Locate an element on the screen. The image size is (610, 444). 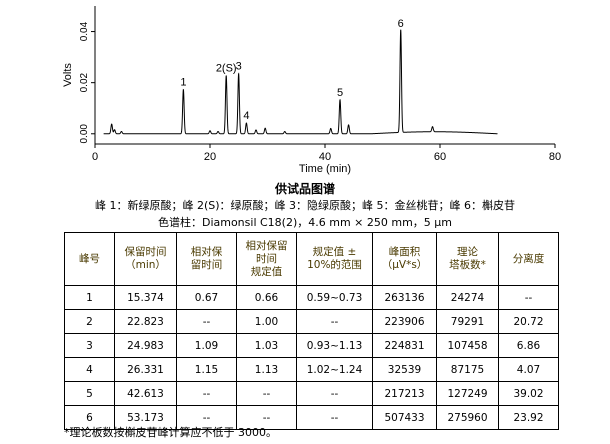
table-cell: 53.173 is located at coordinates (145, 417).